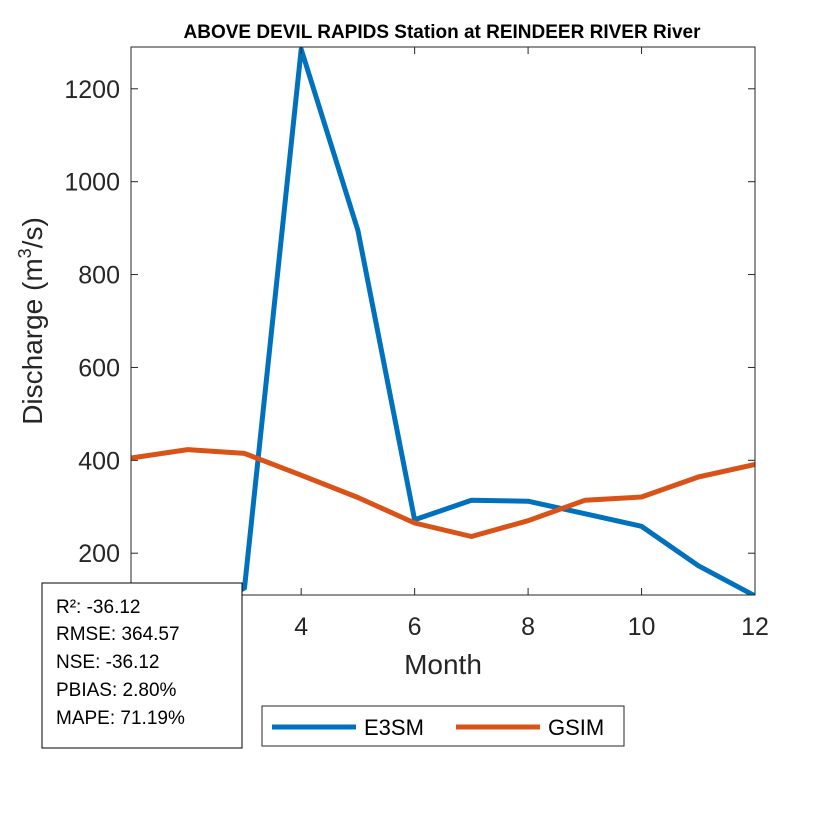 The image size is (833, 833). I want to click on x-tick-label: 6, so click(415, 627).